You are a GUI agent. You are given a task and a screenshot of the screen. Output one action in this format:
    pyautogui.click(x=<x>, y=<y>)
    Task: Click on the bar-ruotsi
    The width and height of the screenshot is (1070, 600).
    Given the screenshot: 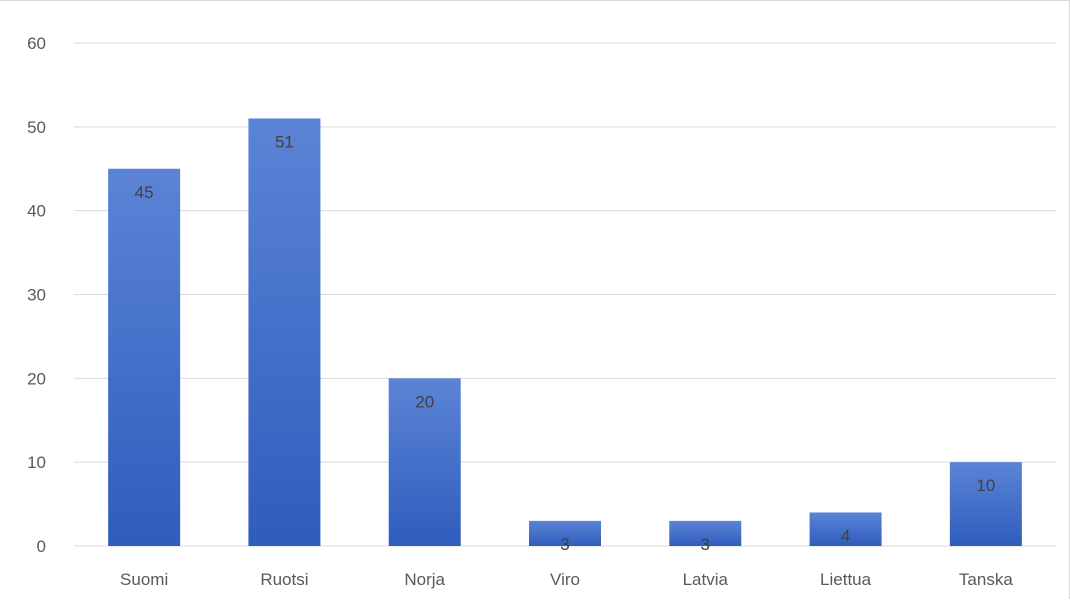 What is the action you would take?
    pyautogui.click(x=284, y=332)
    